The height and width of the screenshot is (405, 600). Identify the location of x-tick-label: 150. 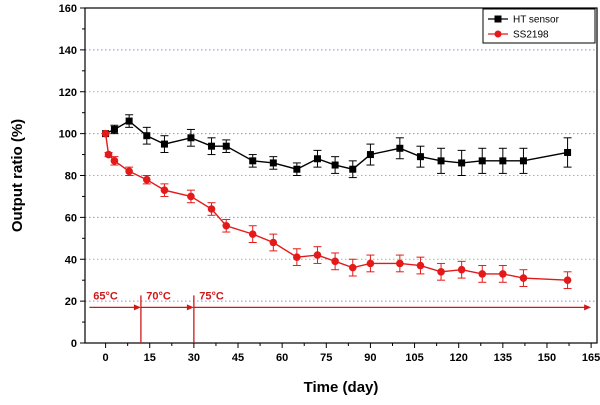
(547, 358).